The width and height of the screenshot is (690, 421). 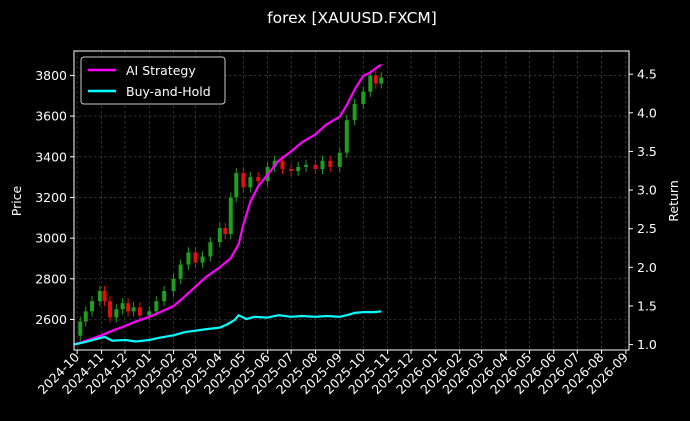 I want to click on chart-title: forex [XAUUSD.FXCM], so click(x=352, y=18).